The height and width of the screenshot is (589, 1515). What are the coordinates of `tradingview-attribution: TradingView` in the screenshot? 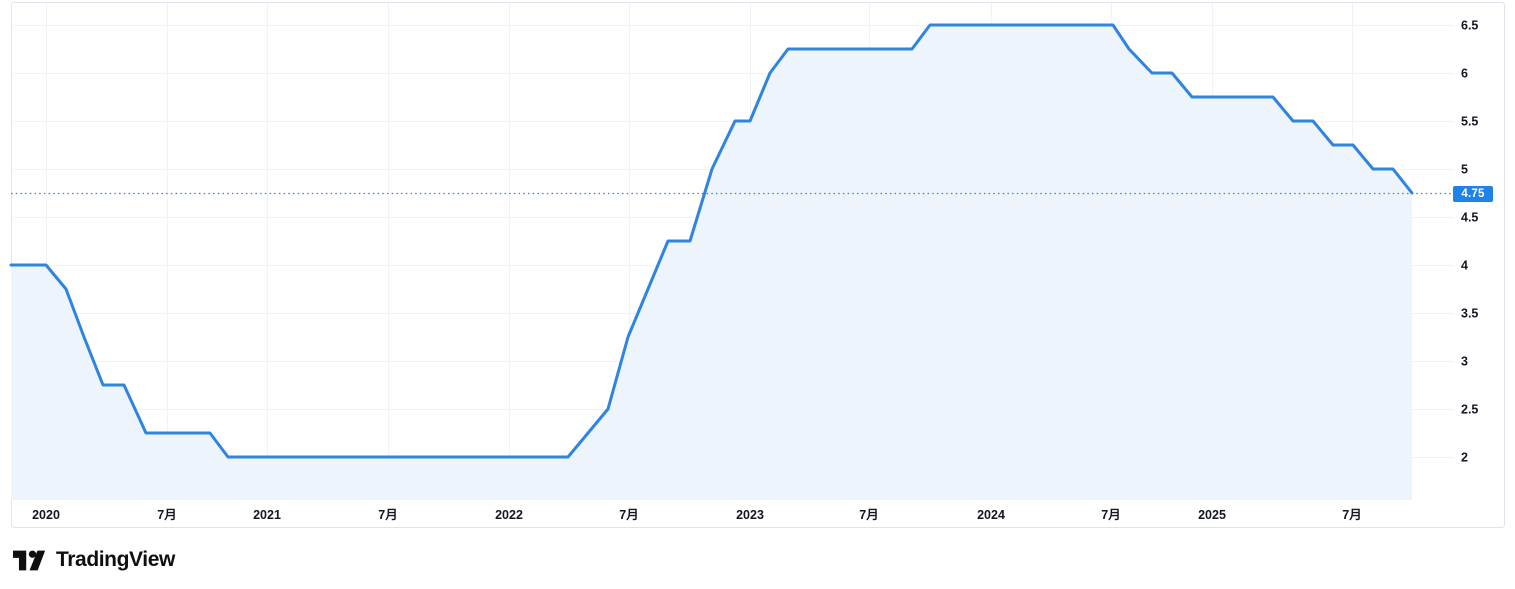 It's located at (94, 560).